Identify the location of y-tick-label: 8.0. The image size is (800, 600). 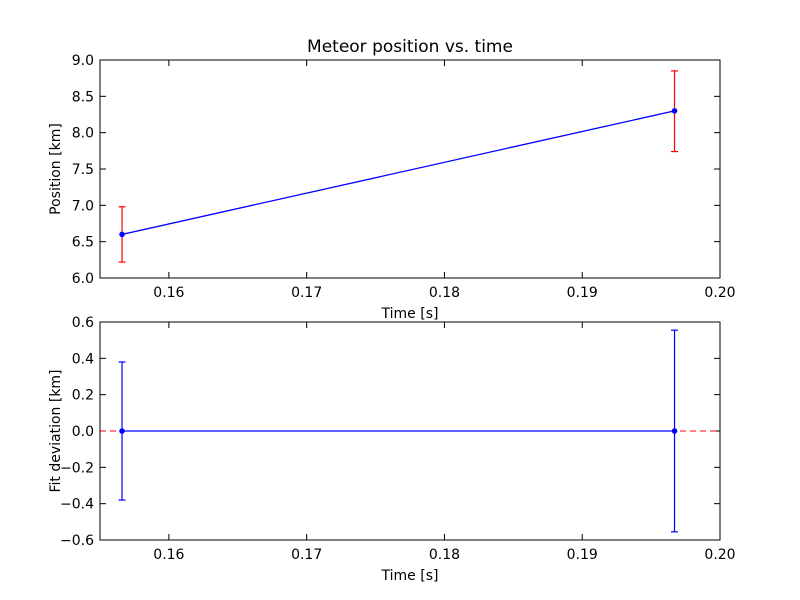
(83, 134).